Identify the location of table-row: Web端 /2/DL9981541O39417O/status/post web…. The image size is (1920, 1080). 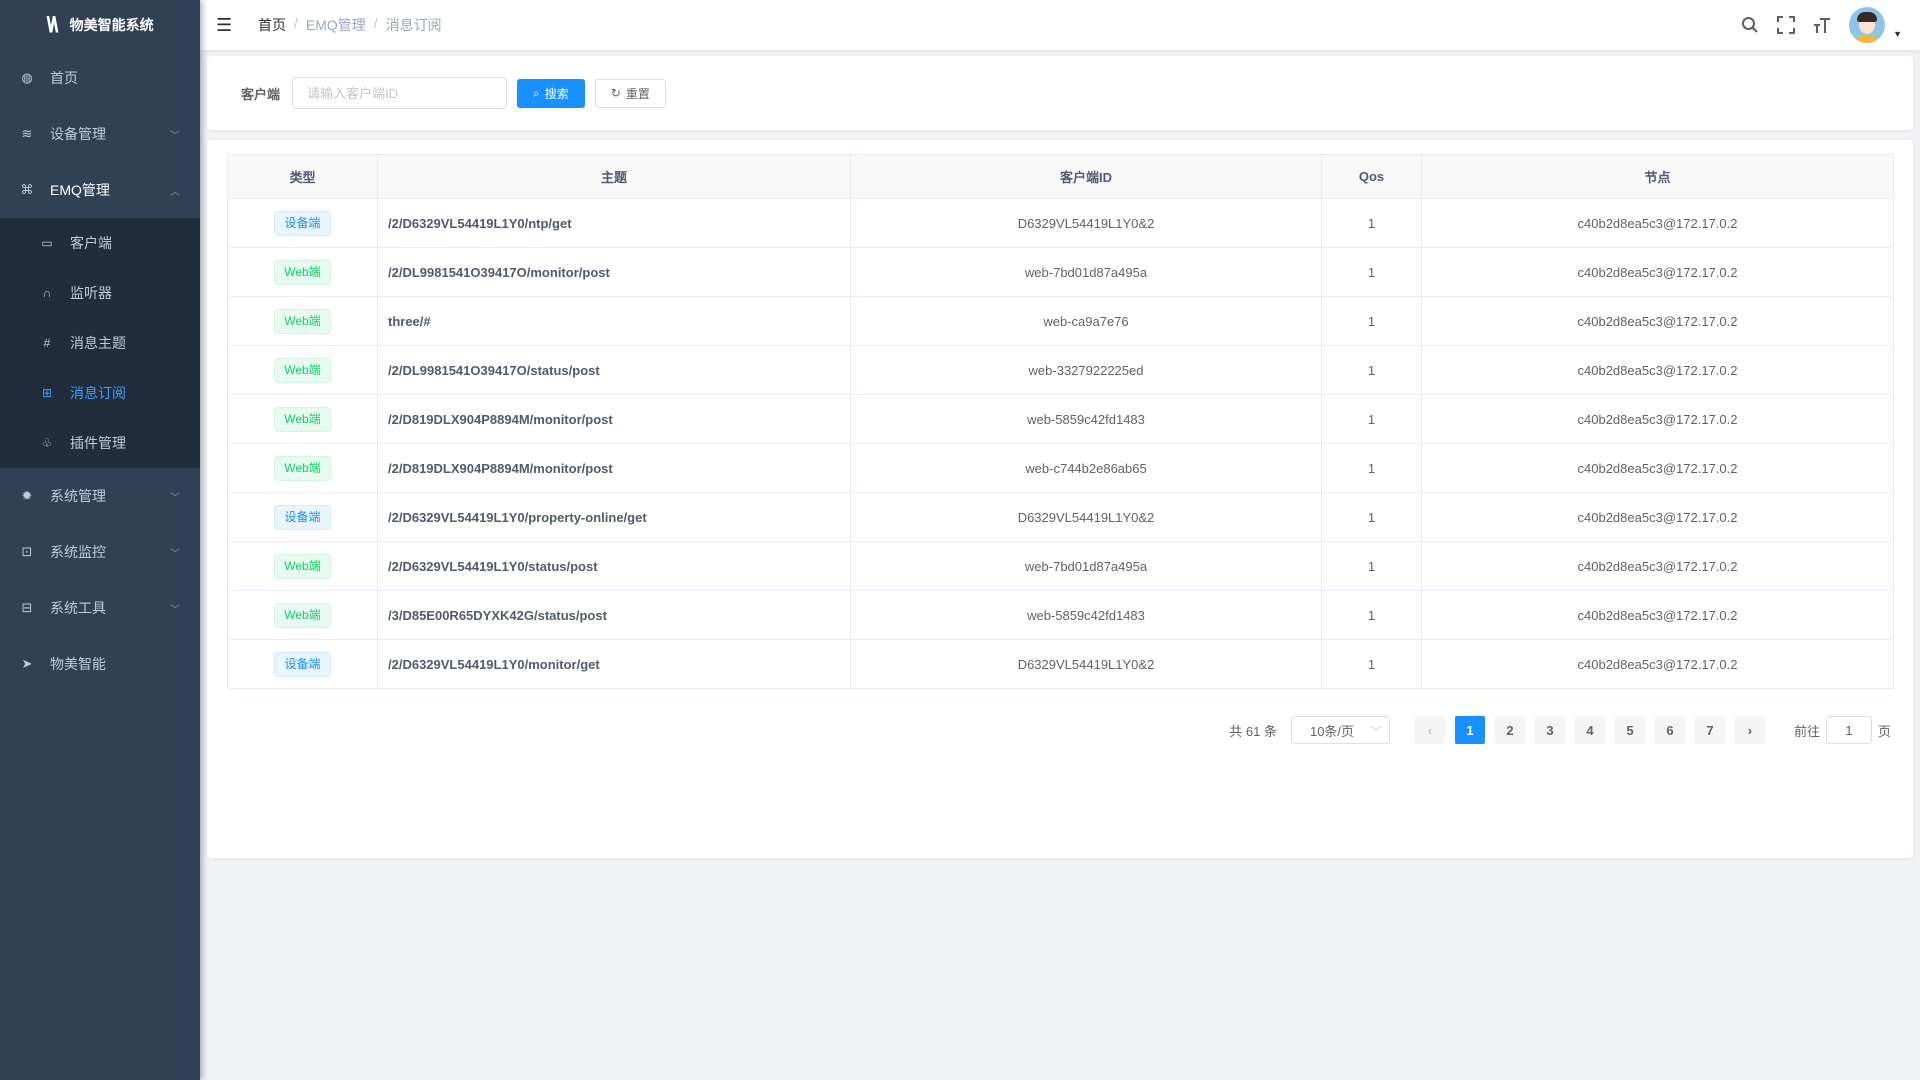
(1060, 370).